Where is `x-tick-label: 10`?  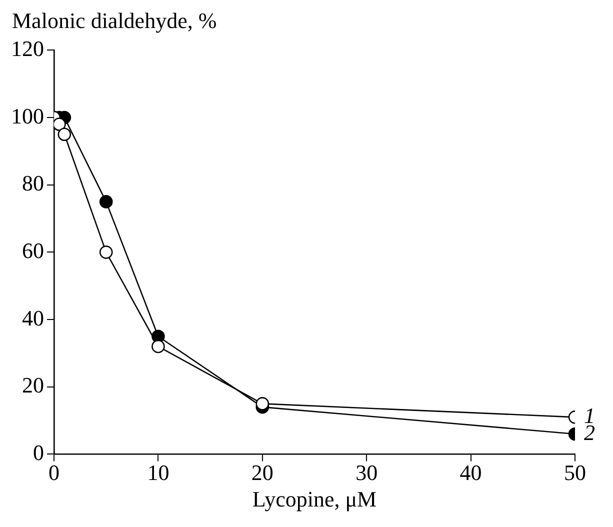 x-tick-label: 10 is located at coordinates (158, 473).